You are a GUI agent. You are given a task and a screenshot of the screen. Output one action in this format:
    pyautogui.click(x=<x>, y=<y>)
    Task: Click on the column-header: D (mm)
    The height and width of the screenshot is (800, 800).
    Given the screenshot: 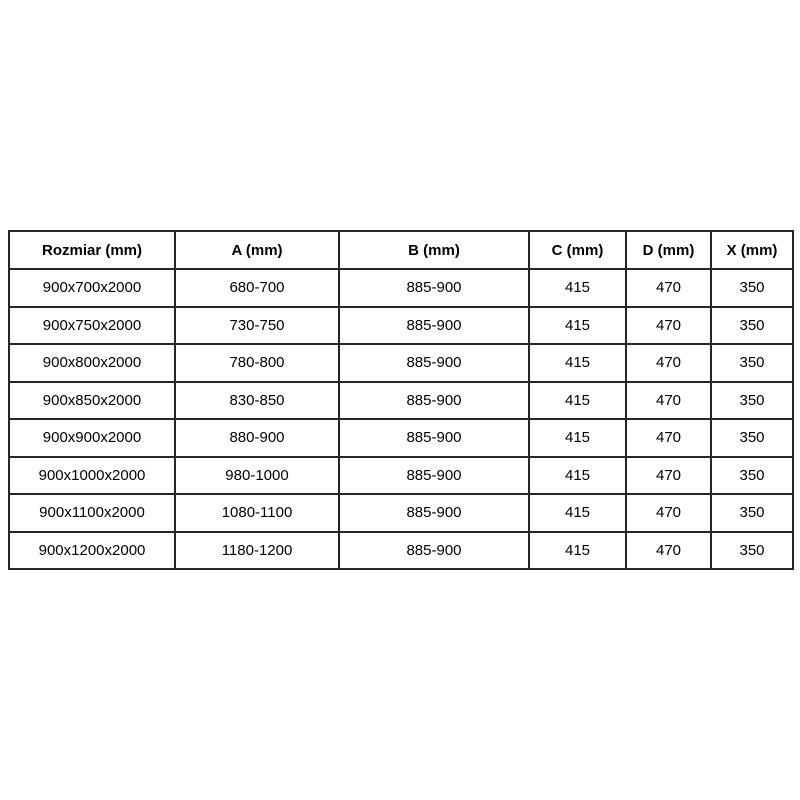 What is the action you would take?
    pyautogui.click(x=668, y=250)
    